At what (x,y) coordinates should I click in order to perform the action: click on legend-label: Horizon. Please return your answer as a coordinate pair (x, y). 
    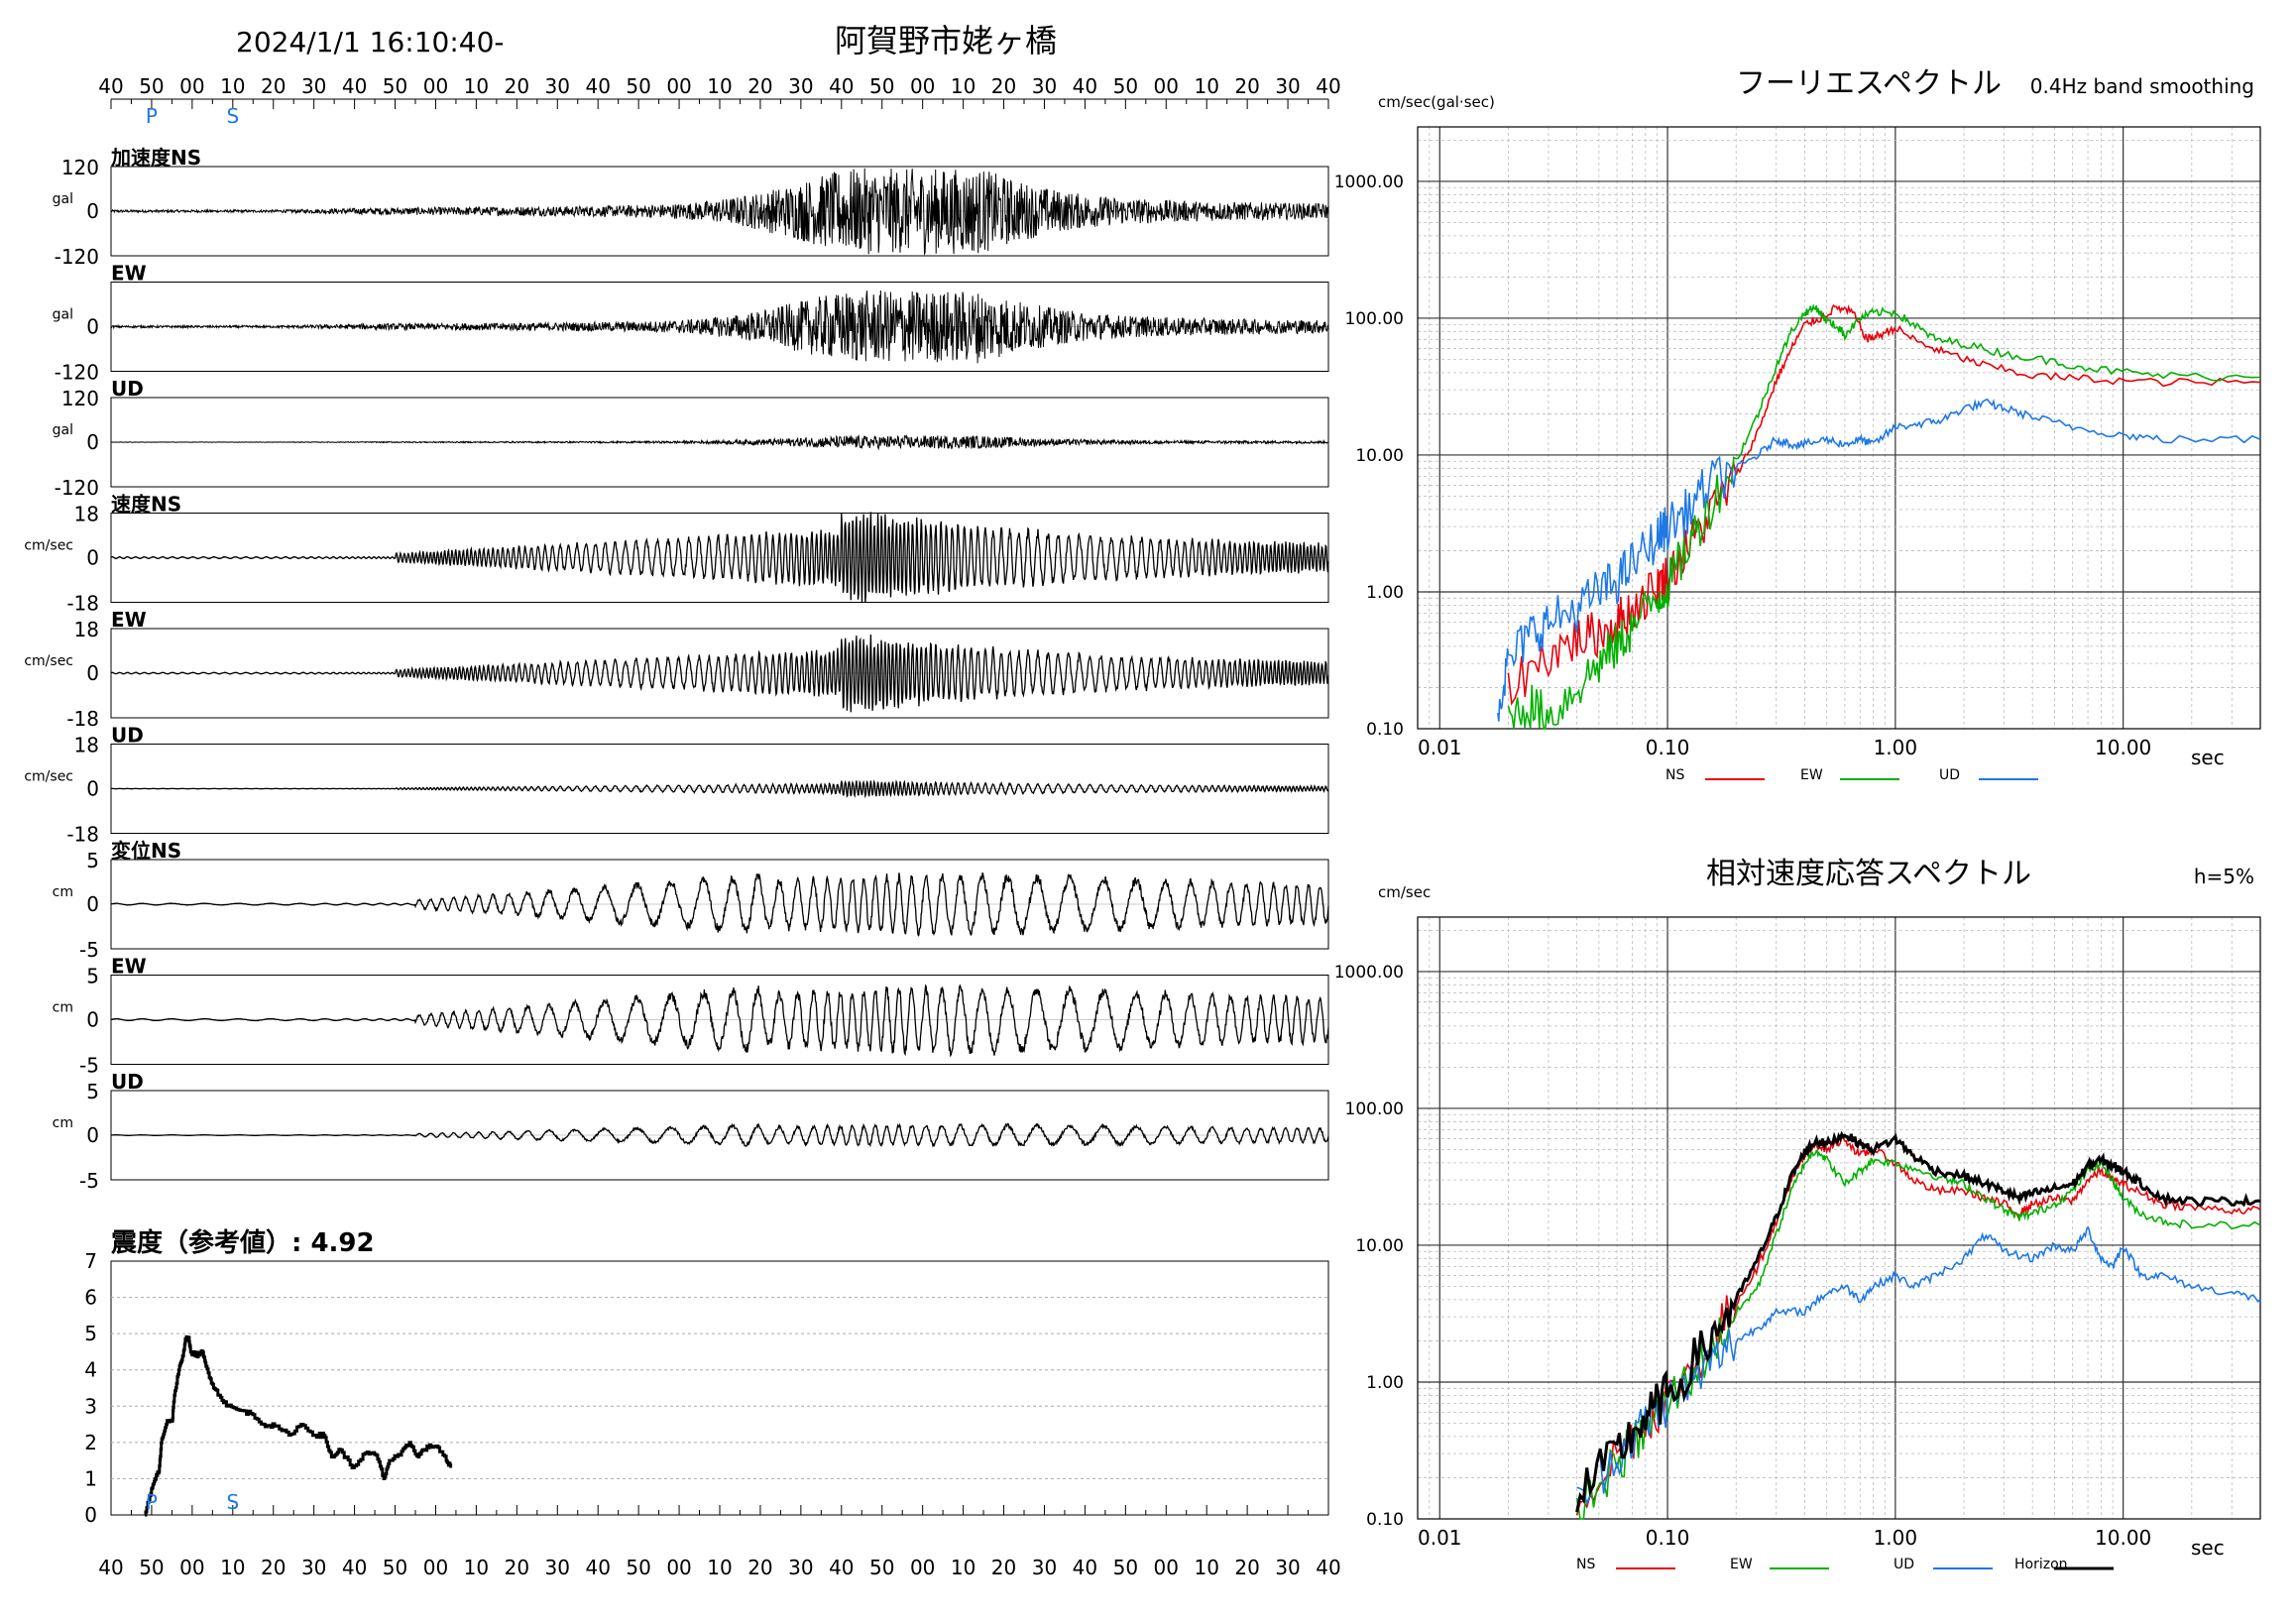
    Looking at the image, I should click on (2041, 1564).